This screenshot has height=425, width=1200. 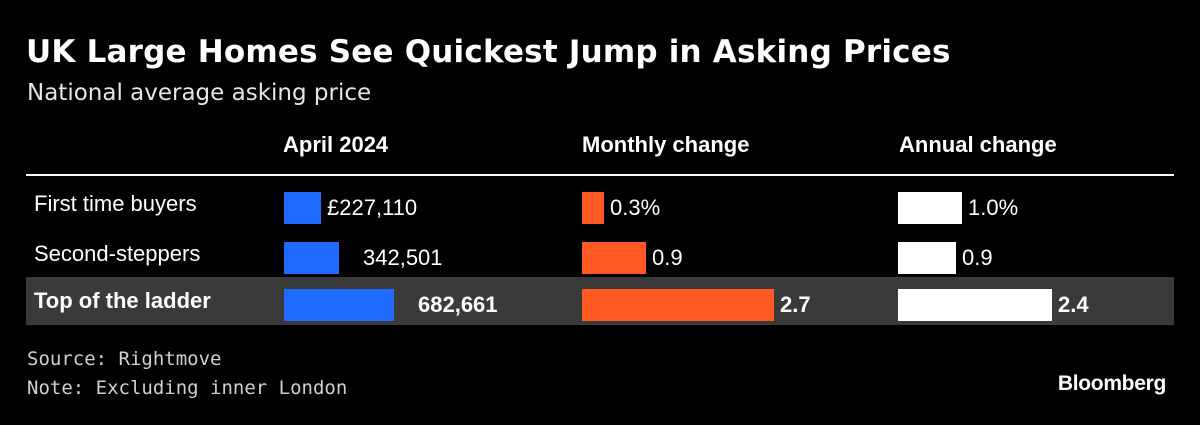 I want to click on row-label: Top of the ladder, so click(x=122, y=300).